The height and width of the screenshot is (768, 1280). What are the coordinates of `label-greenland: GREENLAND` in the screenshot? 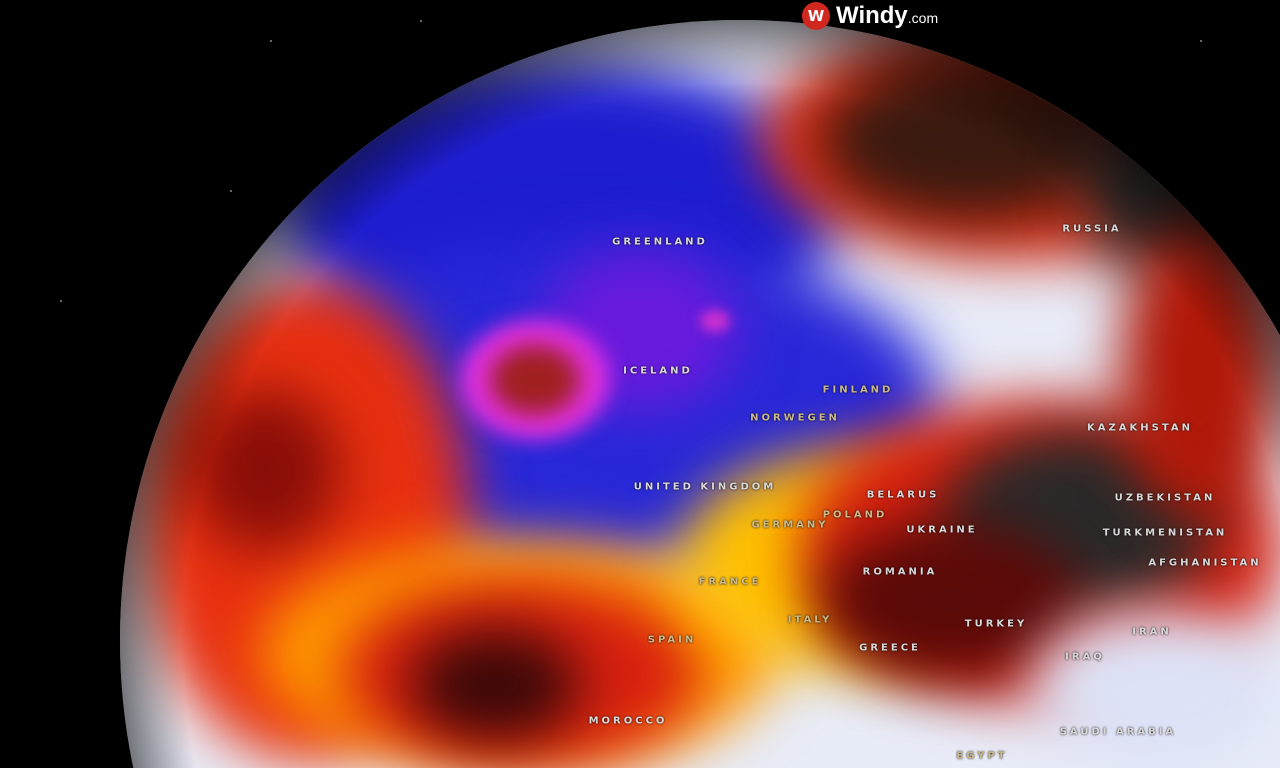 It's located at (660, 242).